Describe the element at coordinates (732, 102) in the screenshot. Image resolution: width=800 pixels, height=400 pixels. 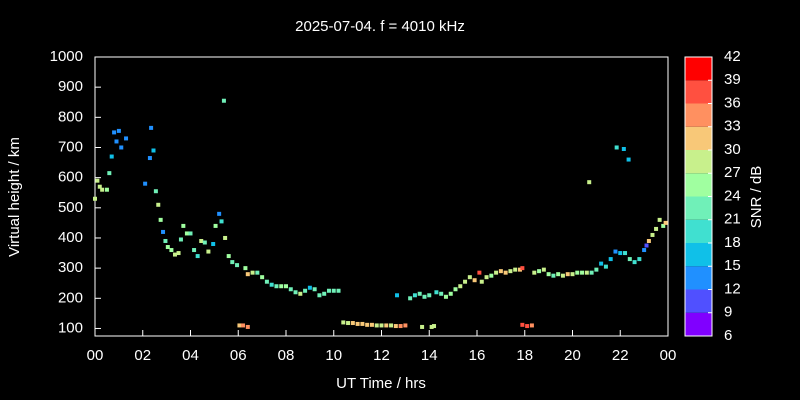
I see `colorbar-tick-label: 36` at that location.